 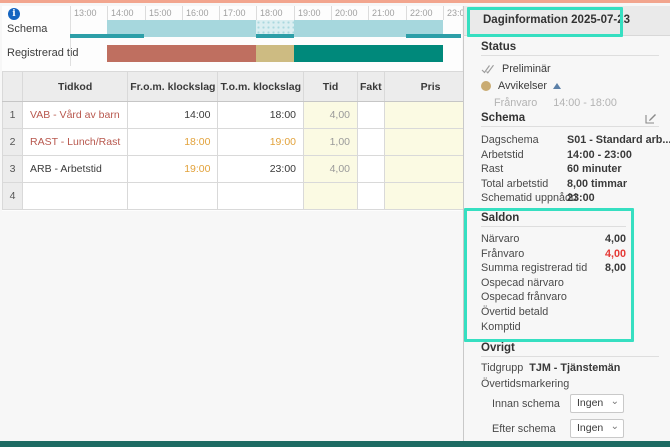 What do you see at coordinates (421, 13) in the screenshot?
I see `hour-label: 22:00` at bounding box center [421, 13].